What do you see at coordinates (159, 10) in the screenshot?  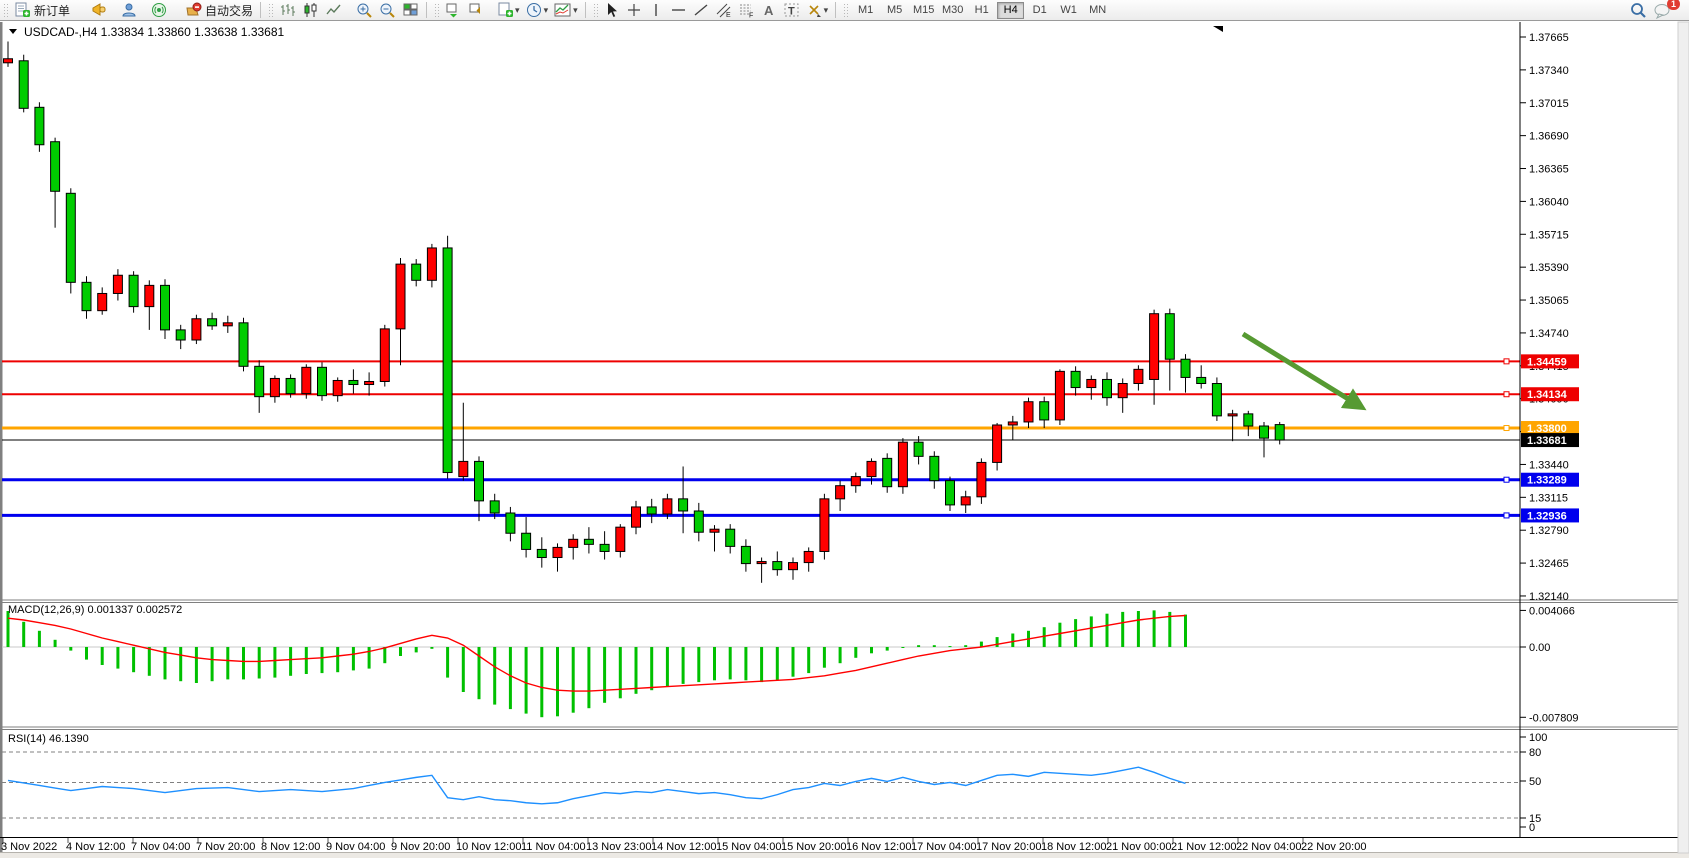 I see `signals-button` at bounding box center [159, 10].